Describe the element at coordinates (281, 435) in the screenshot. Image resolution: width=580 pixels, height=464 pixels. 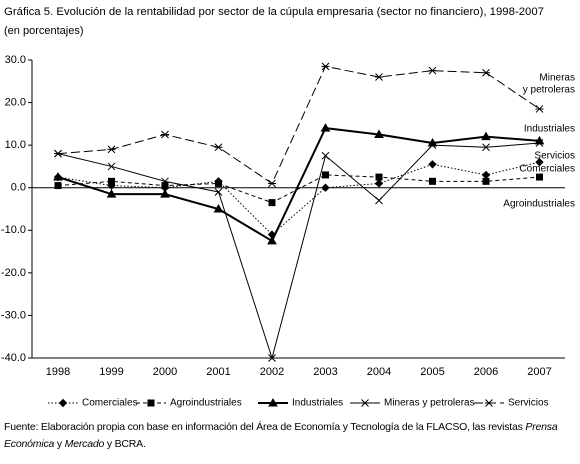
I see `source-text: Prensa Económica` at that location.